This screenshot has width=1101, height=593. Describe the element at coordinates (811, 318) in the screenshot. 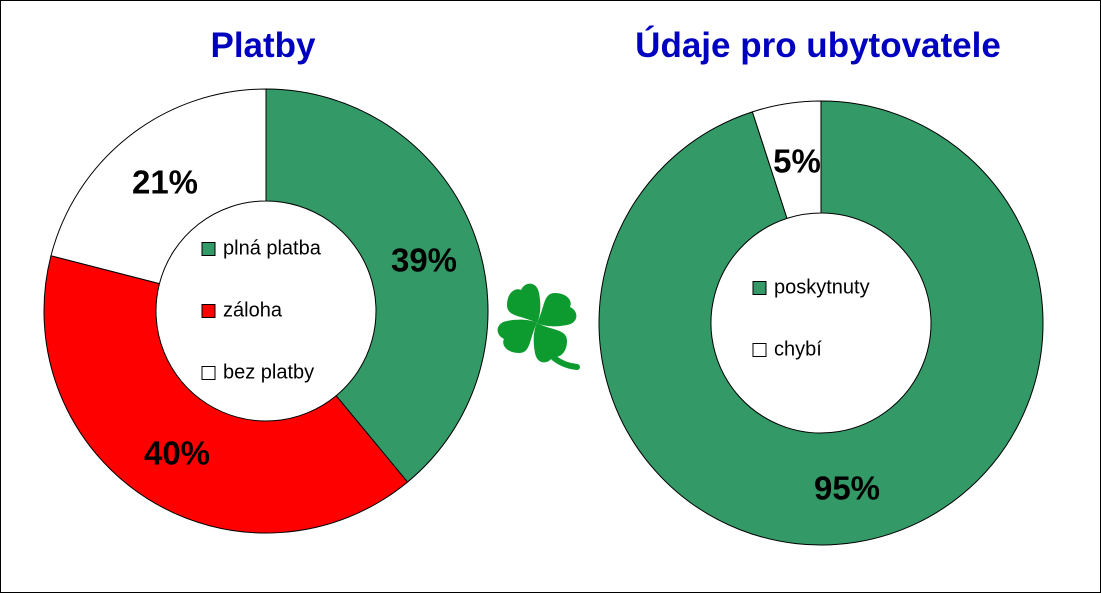

I see `legend-udaje: poskytnuty chybí` at that location.